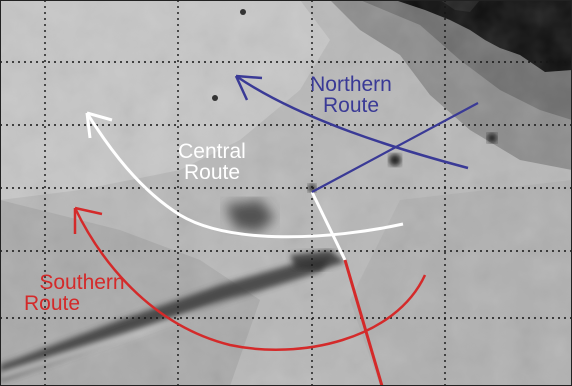 The height and width of the screenshot is (386, 572). Describe the element at coordinates (351, 105) in the screenshot. I see `northern-route-label-line2: Route` at that location.